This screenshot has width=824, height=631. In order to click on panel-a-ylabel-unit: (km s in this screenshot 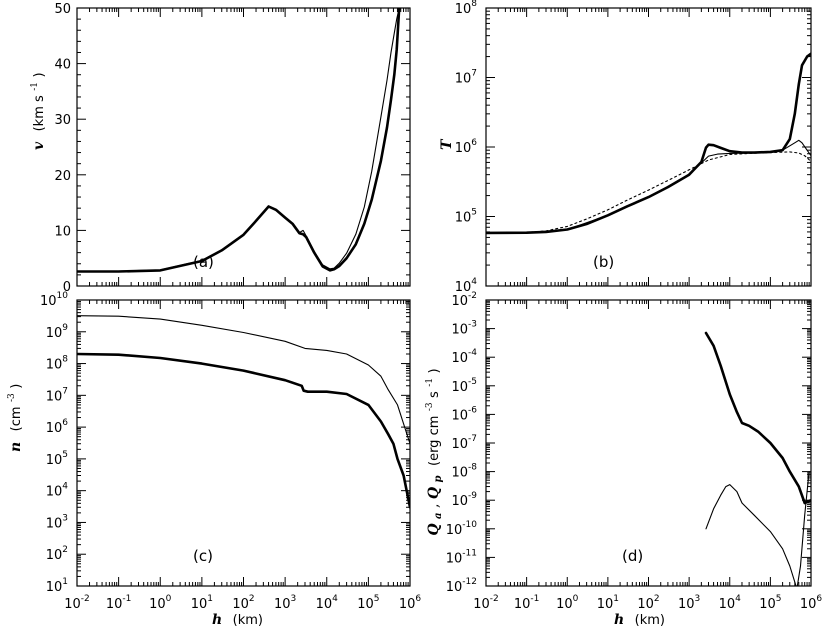, I will do `click(39, 113)`.